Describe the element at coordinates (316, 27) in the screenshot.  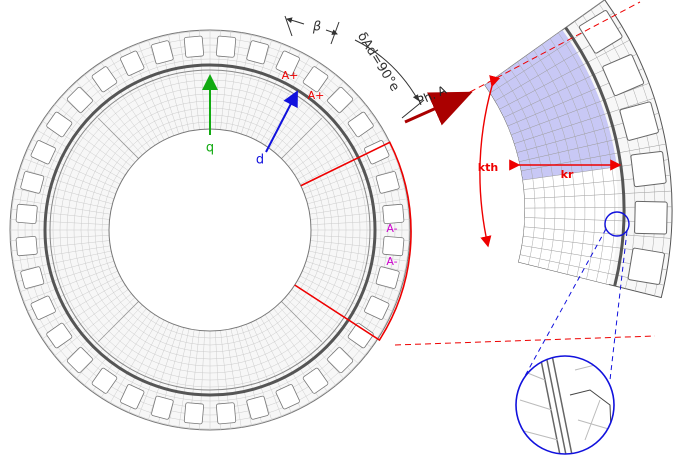
I see `beta-label: β` at that location.